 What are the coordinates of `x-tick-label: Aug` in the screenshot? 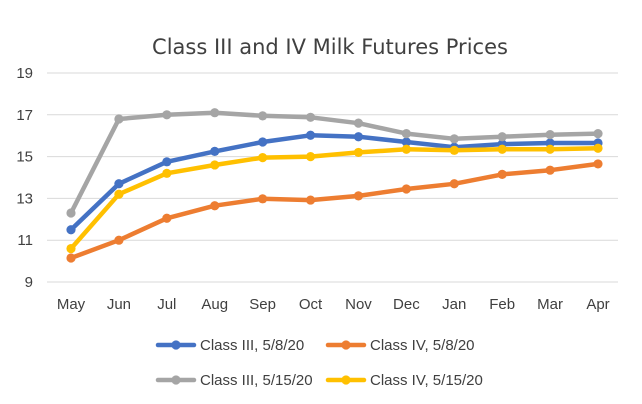 It's located at (214, 304).